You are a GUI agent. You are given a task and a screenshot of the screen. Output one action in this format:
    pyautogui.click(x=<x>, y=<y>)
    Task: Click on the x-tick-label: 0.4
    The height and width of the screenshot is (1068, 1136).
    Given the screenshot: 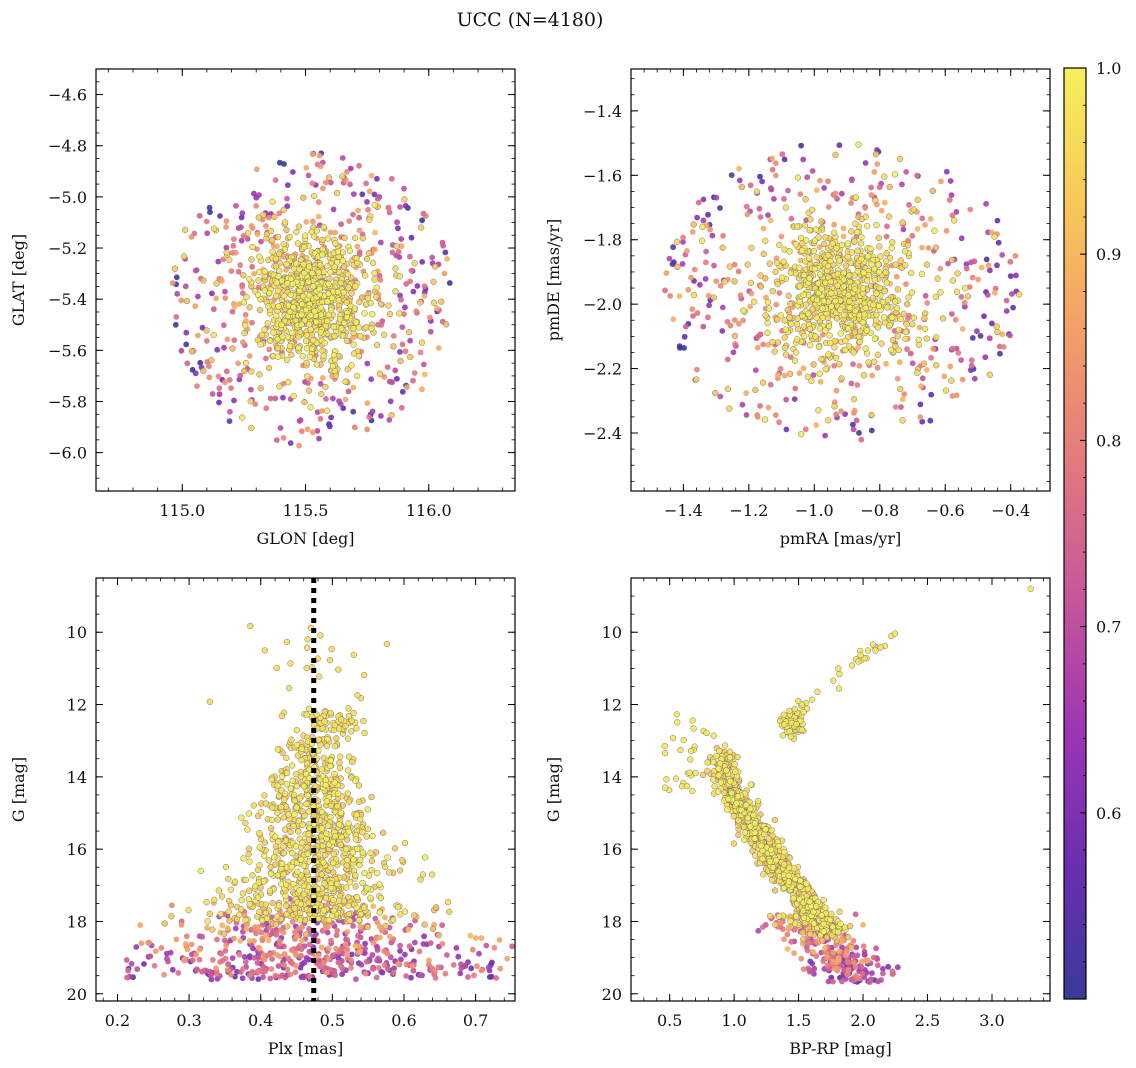 What is the action you would take?
    pyautogui.click(x=260, y=1020)
    